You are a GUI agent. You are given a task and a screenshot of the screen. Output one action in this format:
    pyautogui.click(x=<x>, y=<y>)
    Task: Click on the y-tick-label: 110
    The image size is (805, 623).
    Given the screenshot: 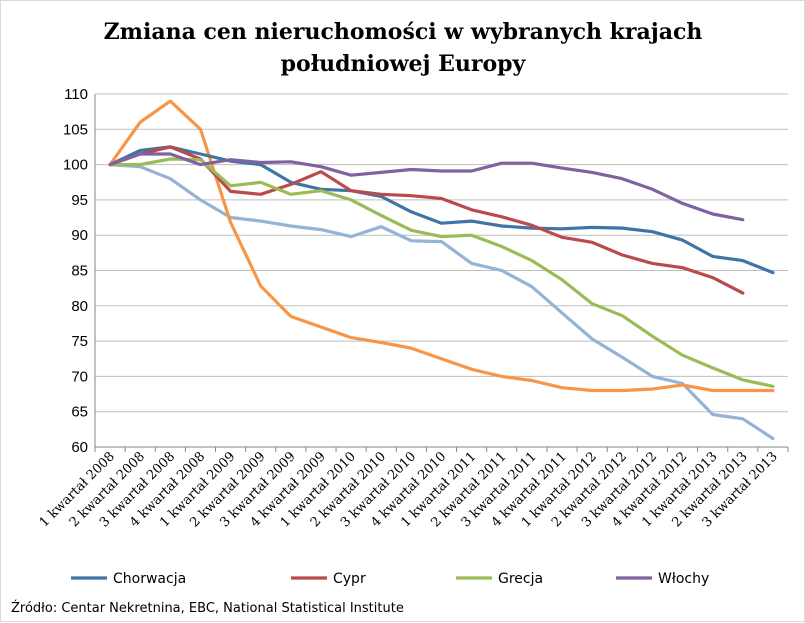 What is the action you would take?
    pyautogui.click(x=76, y=94)
    